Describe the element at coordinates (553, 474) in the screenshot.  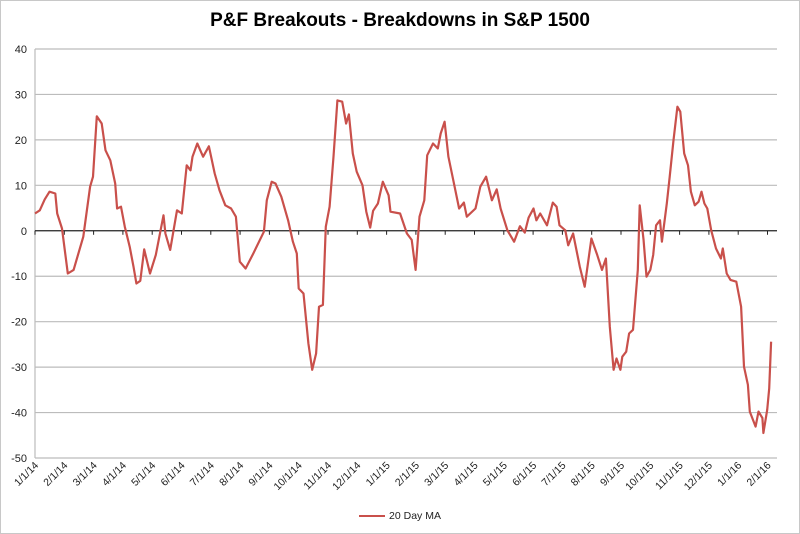
I see `x-tick-label: 7/1/15` at that location.